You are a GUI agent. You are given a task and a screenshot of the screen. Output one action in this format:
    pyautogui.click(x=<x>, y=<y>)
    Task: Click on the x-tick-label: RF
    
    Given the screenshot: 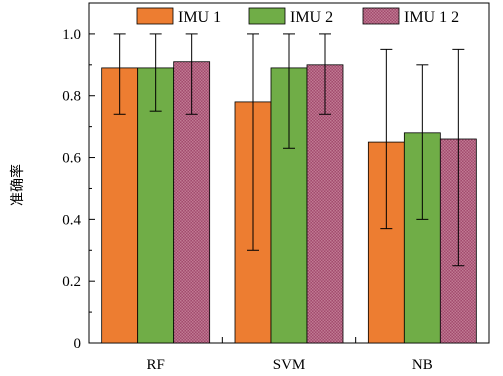 What is the action you would take?
    pyautogui.click(x=155, y=365)
    